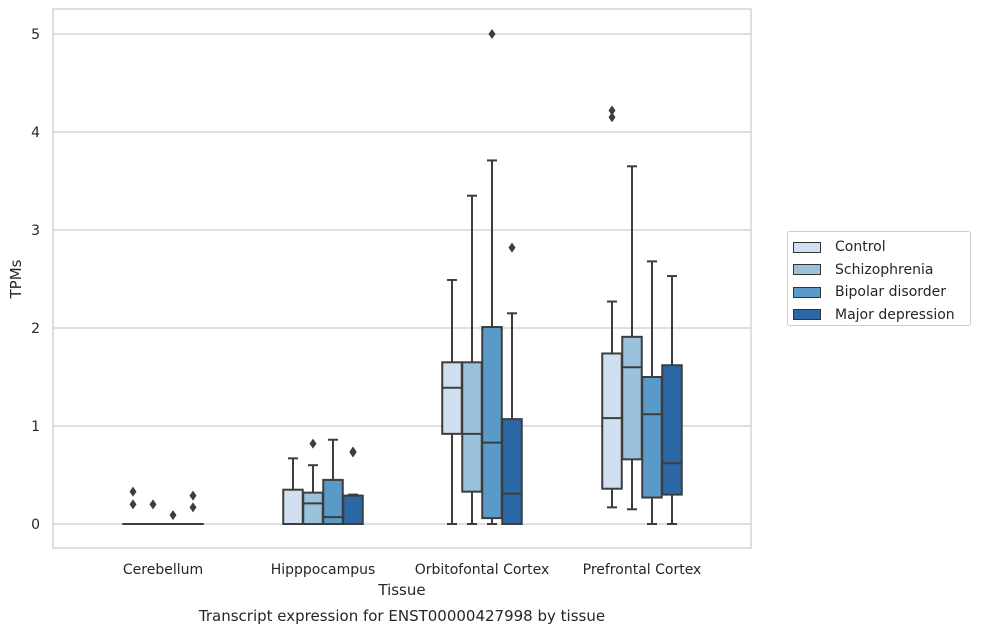  Describe the element at coordinates (860, 247) in the screenshot. I see `legend-label: Control` at that location.